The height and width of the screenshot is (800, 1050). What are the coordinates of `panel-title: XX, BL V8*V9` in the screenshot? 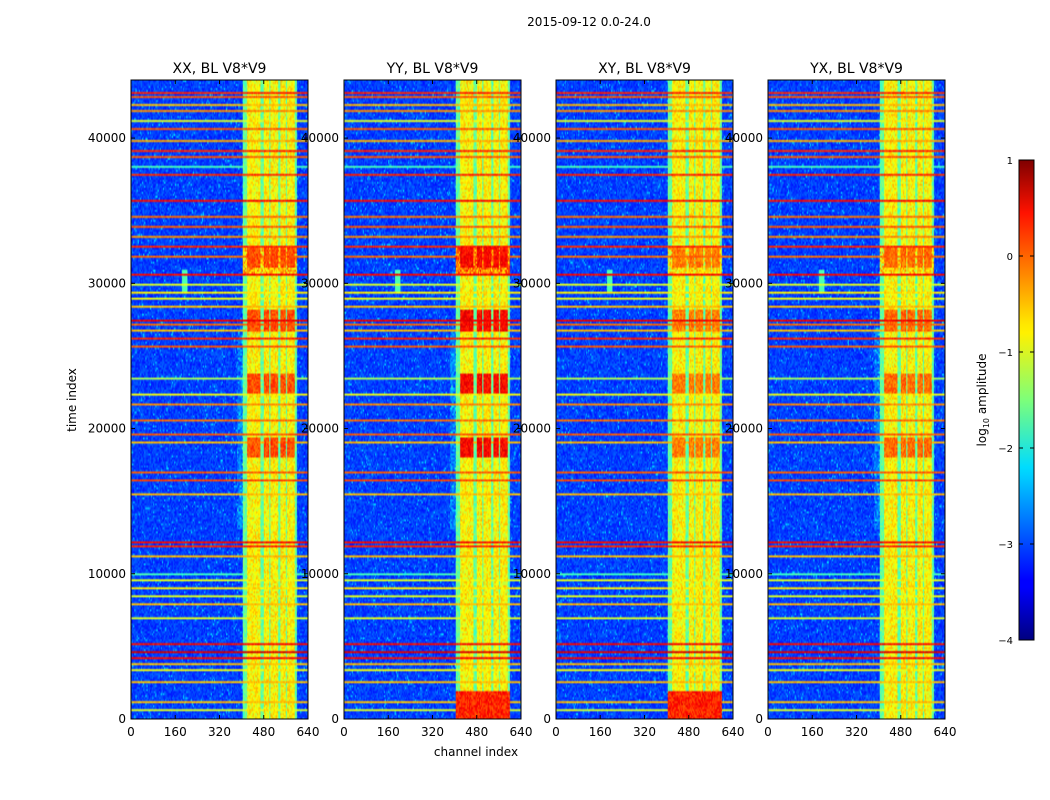 It's located at (220, 69).